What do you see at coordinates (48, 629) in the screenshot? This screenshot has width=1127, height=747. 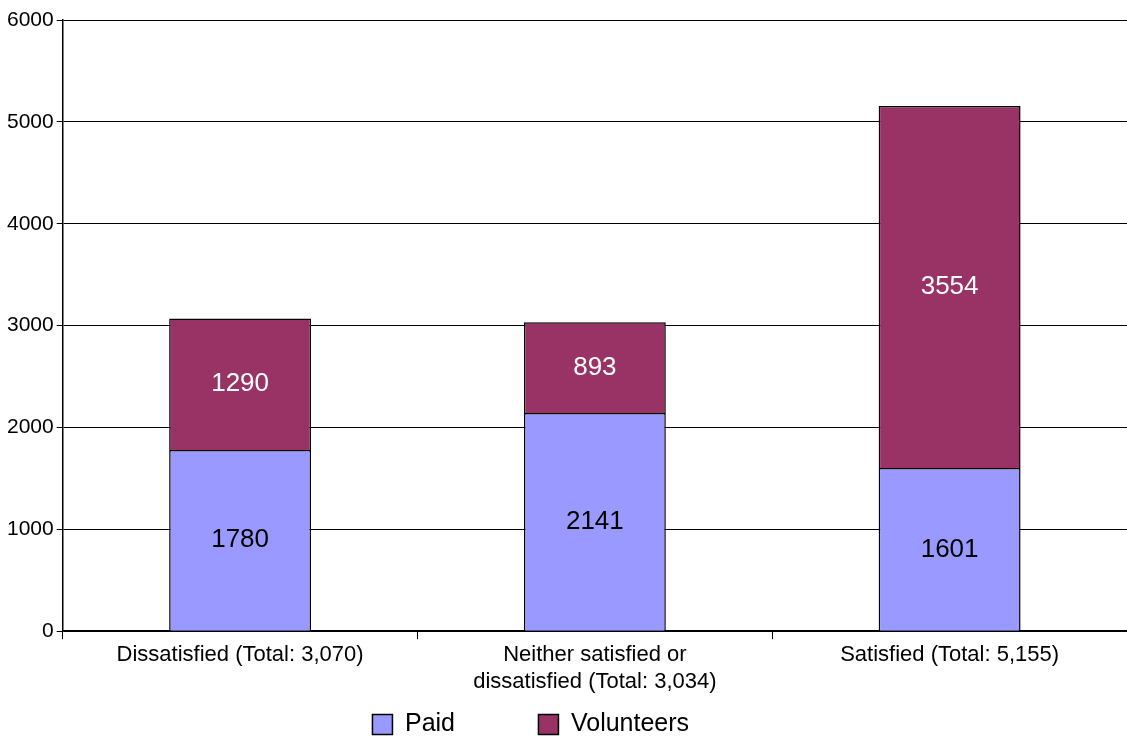 I see `y-tick-label: 0` at bounding box center [48, 629].